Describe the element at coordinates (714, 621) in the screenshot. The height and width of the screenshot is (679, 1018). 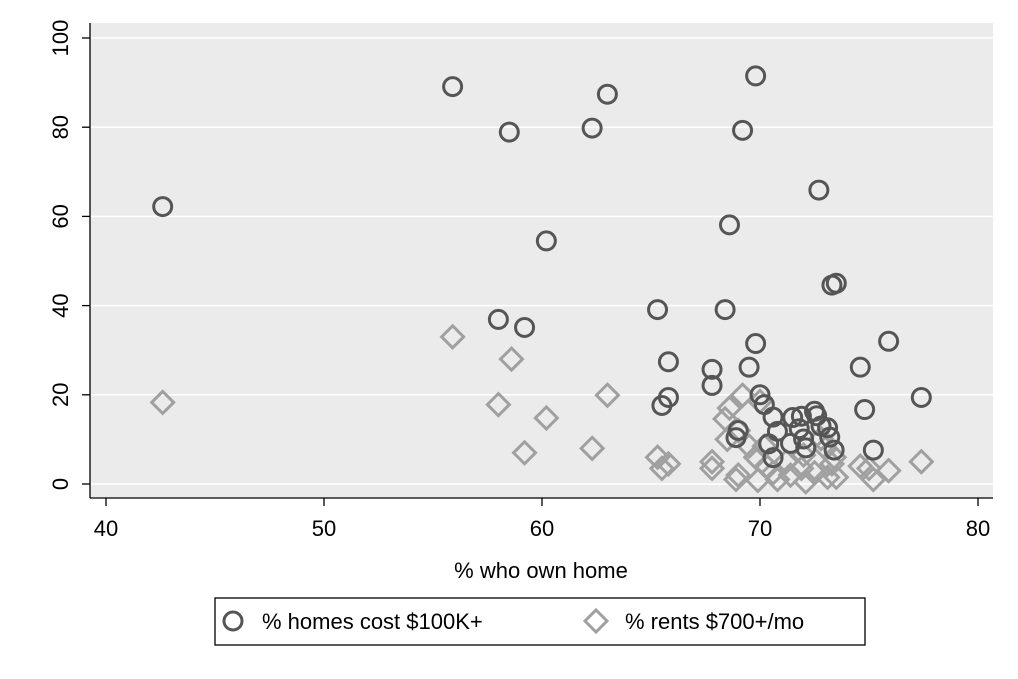
I see `legend-label-rents: % rents $700+/mo` at that location.